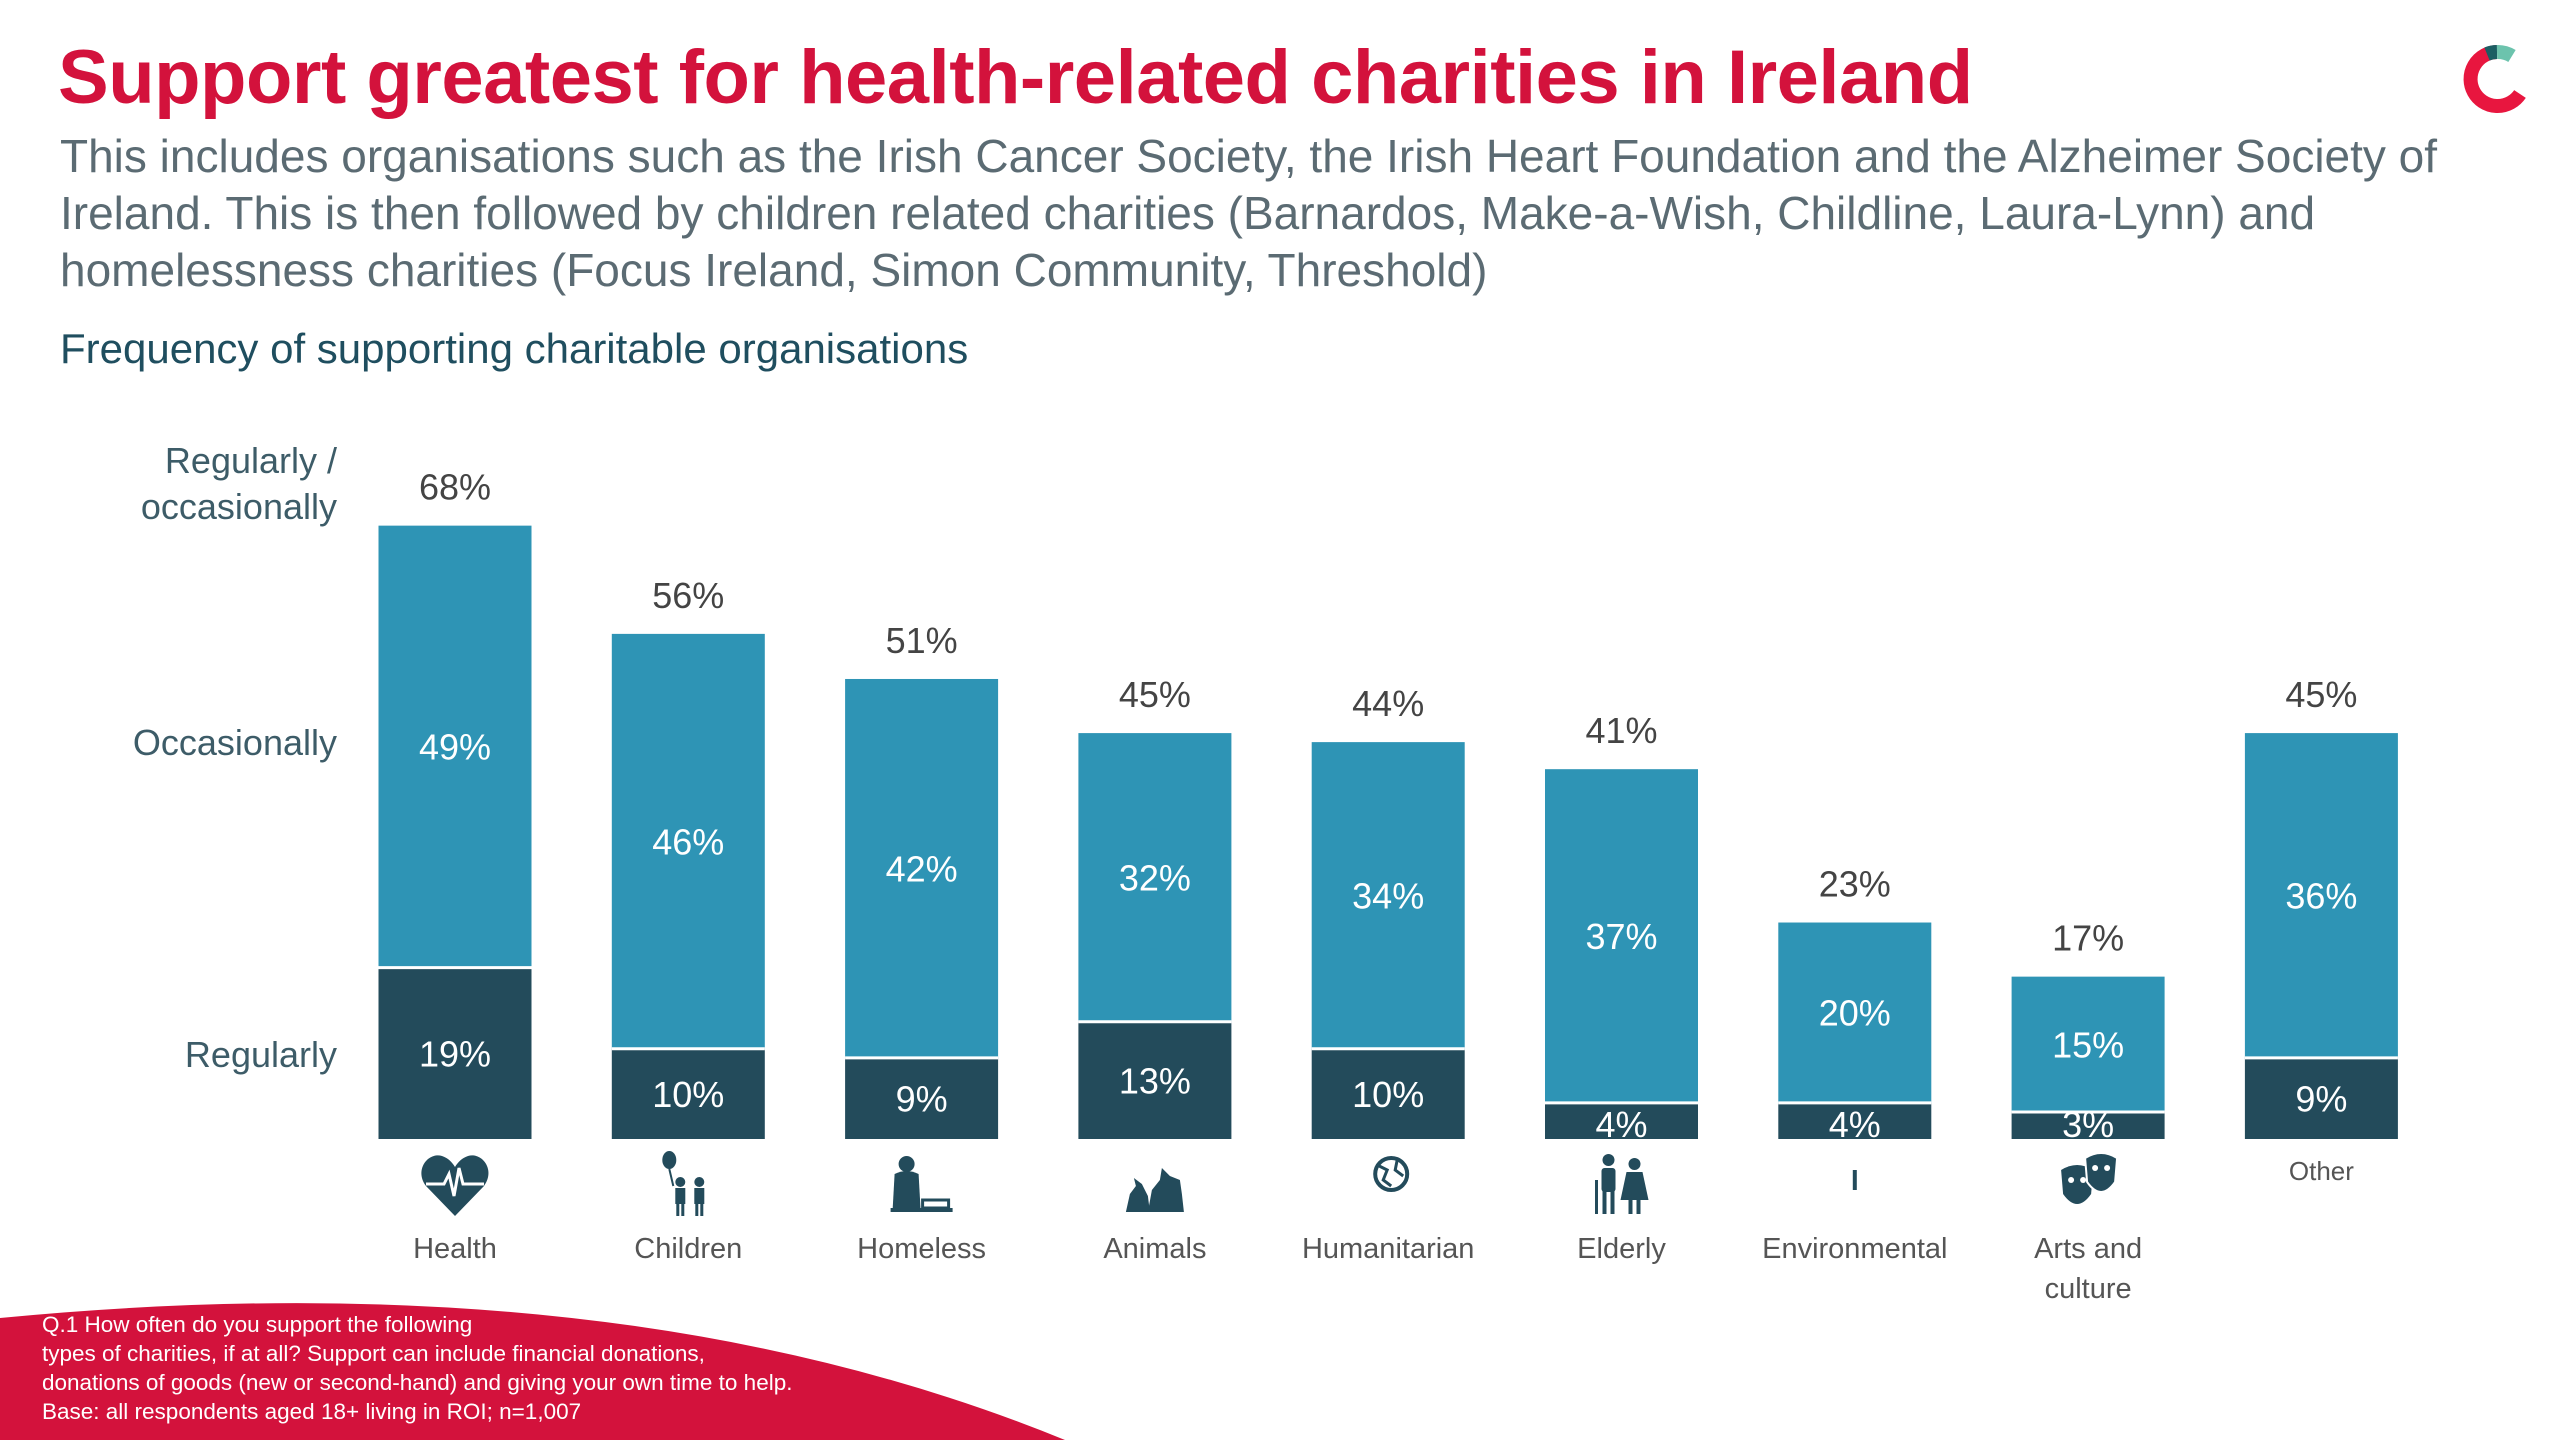  Describe the element at coordinates (1388, 703) in the screenshot. I see `data-label-total: 44%` at that location.